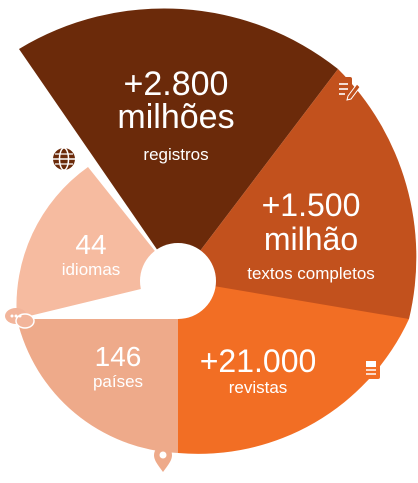  What do you see at coordinates (258, 387) in the screenshot?
I see `revistas-caption: revistas` at bounding box center [258, 387].